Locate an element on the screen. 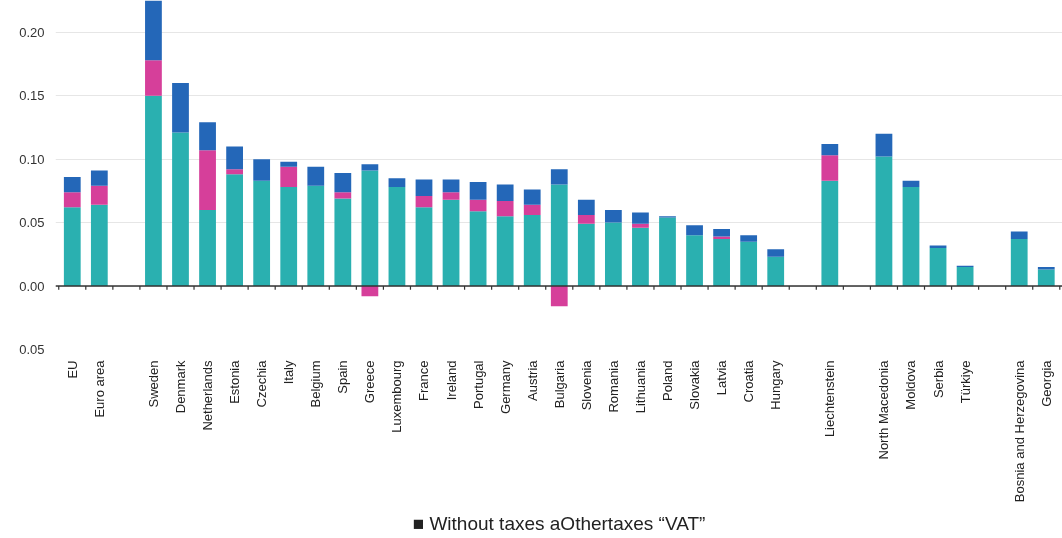 Image resolution: width=1062 pixels, height=538 pixels. x-tick-label: Poland is located at coordinates (667, 380).